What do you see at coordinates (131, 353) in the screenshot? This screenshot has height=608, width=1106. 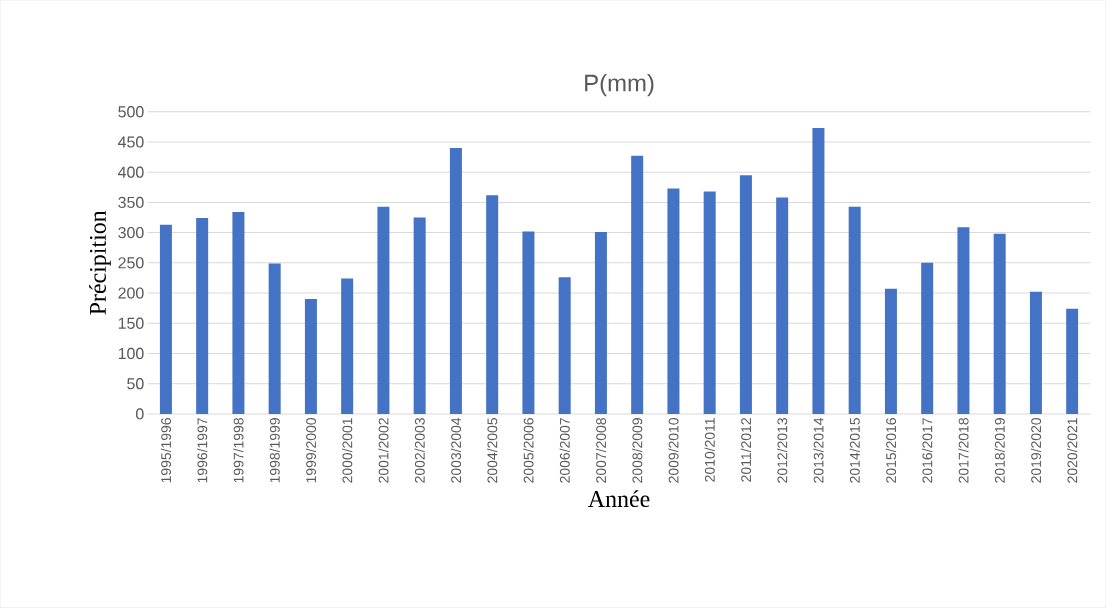 I see `y-tick-label: 100` at bounding box center [131, 353].